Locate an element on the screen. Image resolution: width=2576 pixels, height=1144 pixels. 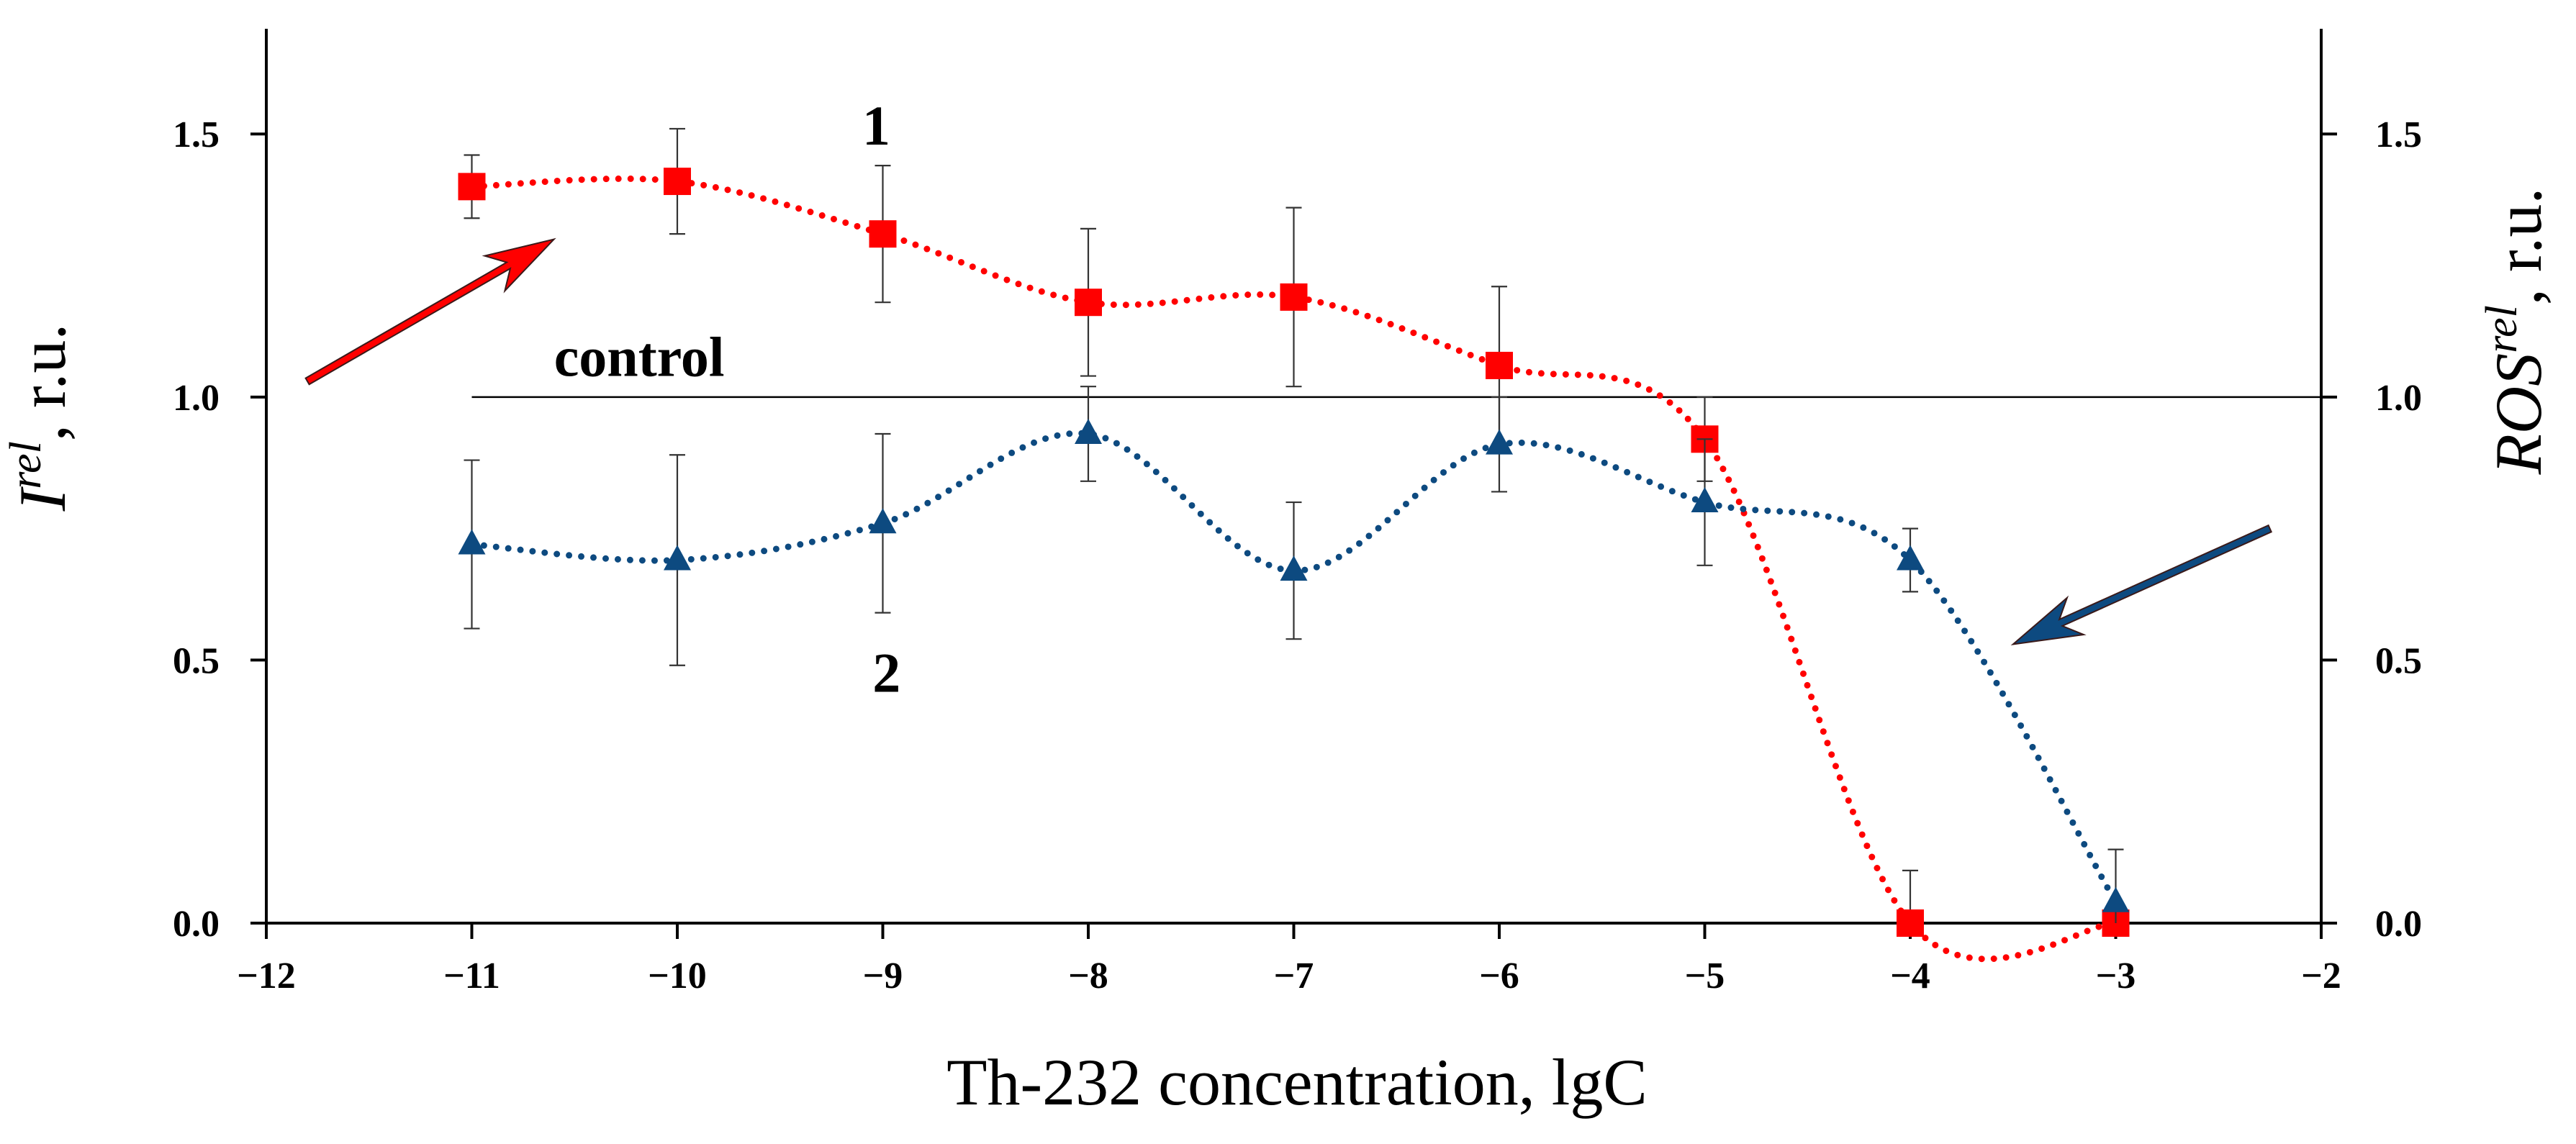
x-tick-label: −2 is located at coordinates (2321, 976).